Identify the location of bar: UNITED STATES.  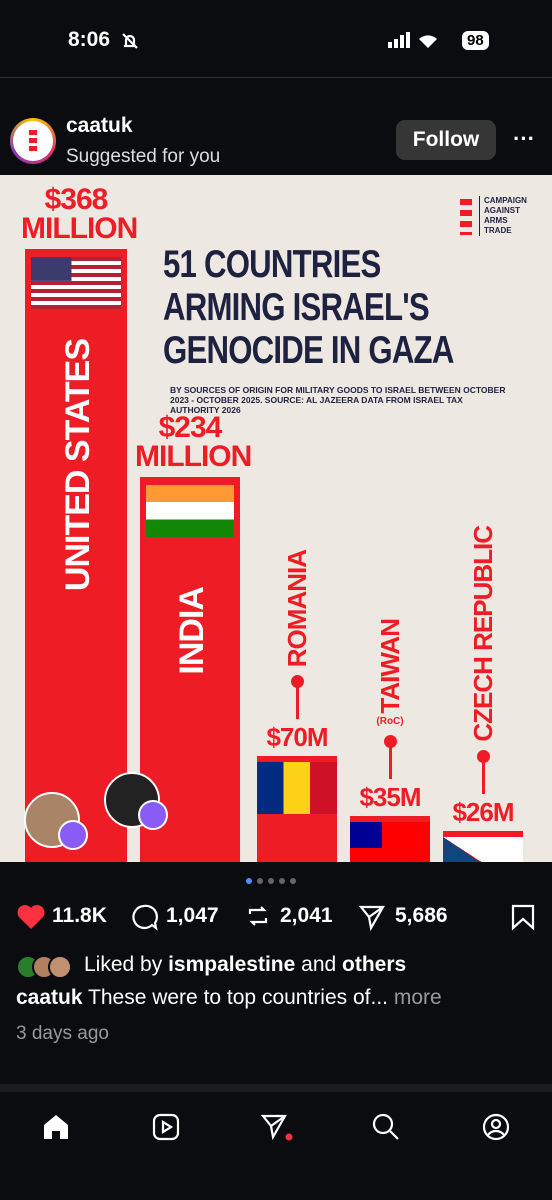
(76, 555).